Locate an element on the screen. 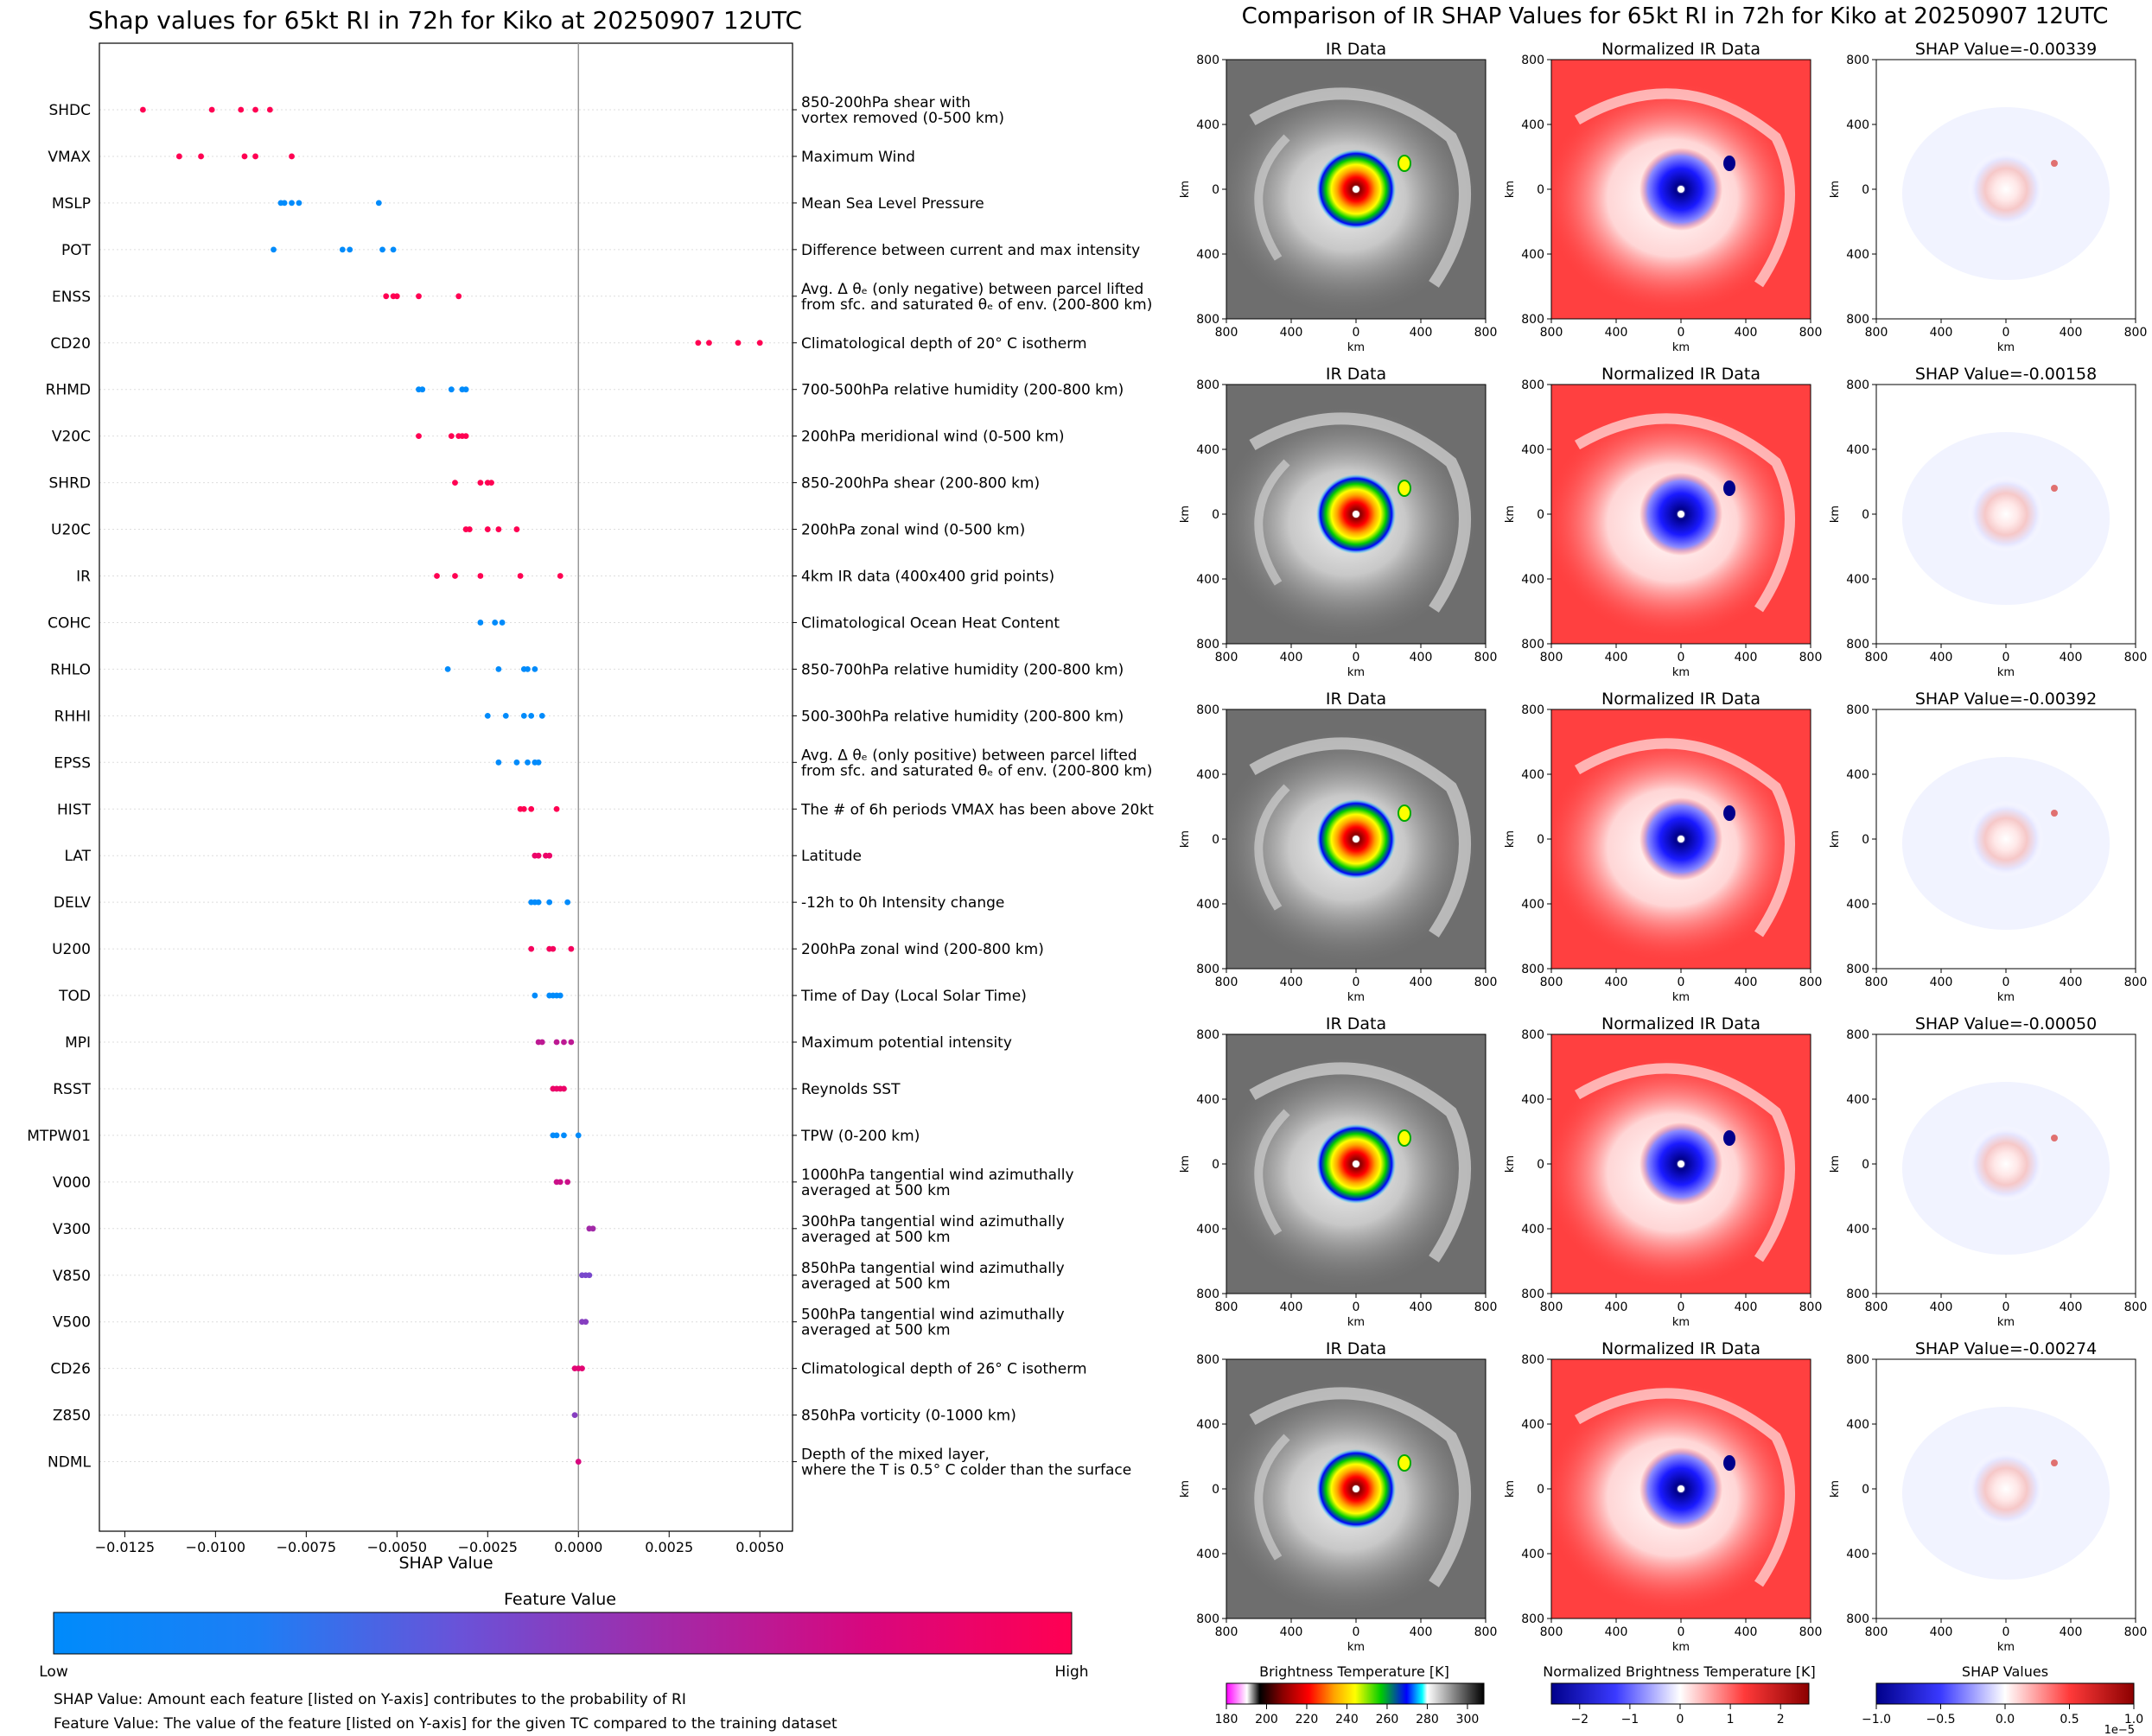 This screenshot has height=1736, width=2152. feature-description: averaged at 500 km is located at coordinates (876, 1330).